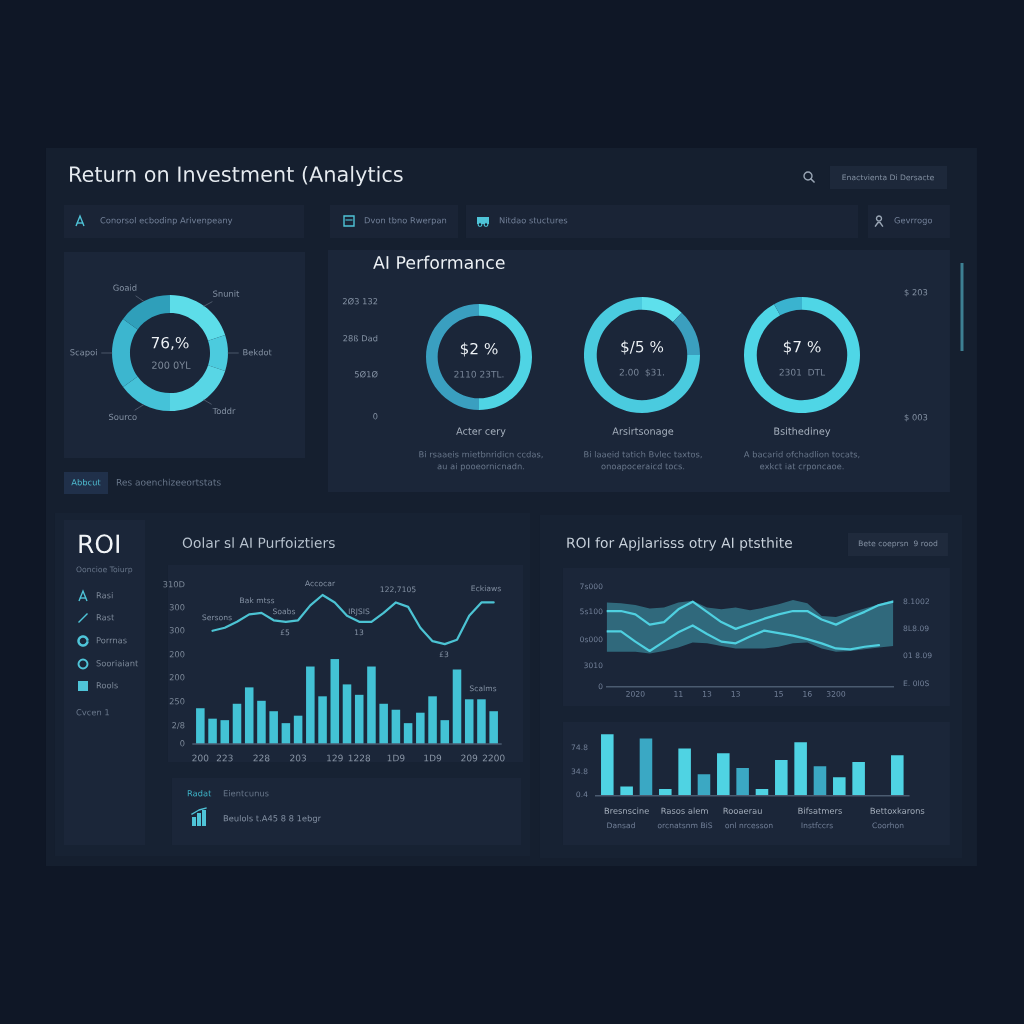  What do you see at coordinates (117, 663) in the screenshot?
I see `text: Sooriaiant` at bounding box center [117, 663].